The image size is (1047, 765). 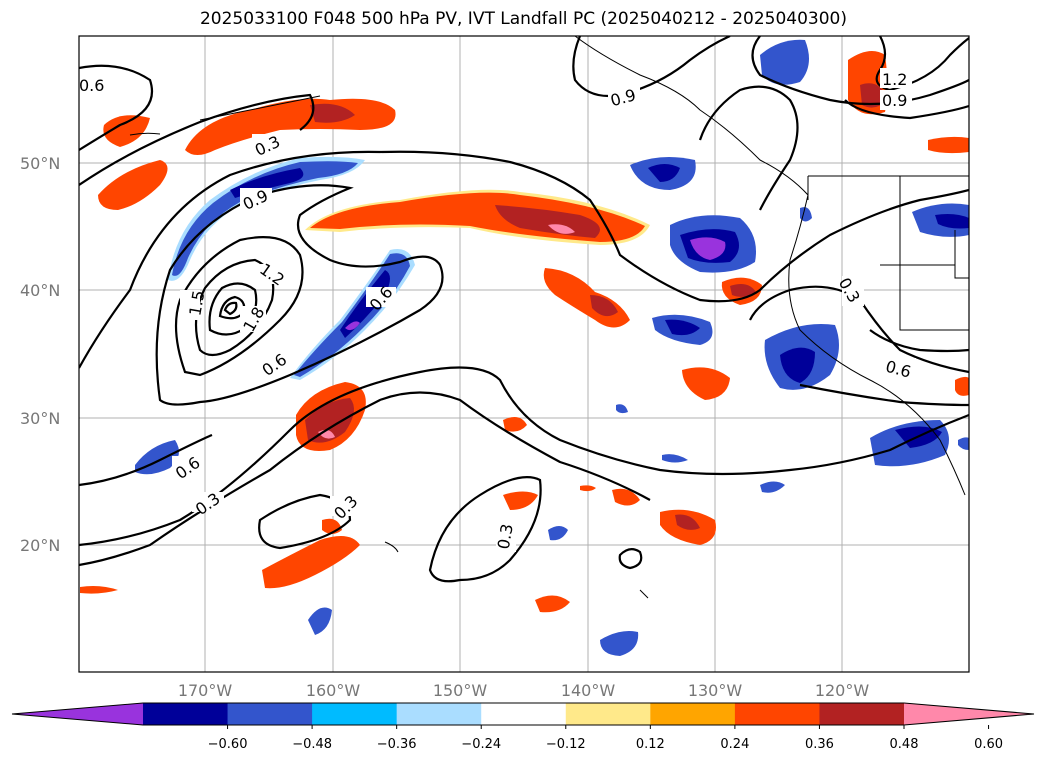 What do you see at coordinates (40, 418) in the screenshot?
I see `lat-label-30n: 30°N` at bounding box center [40, 418].